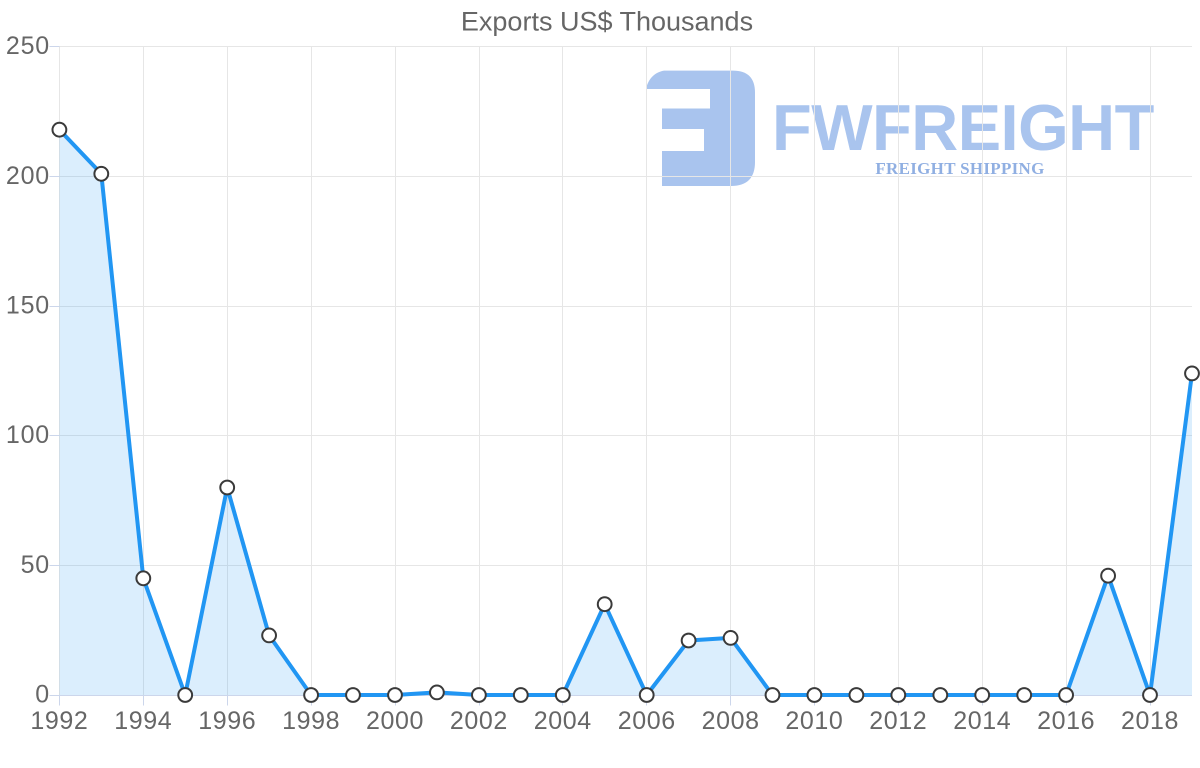 The height and width of the screenshot is (768, 1200). Describe the element at coordinates (814, 721) in the screenshot. I see `svg-text: 2010` at that location.